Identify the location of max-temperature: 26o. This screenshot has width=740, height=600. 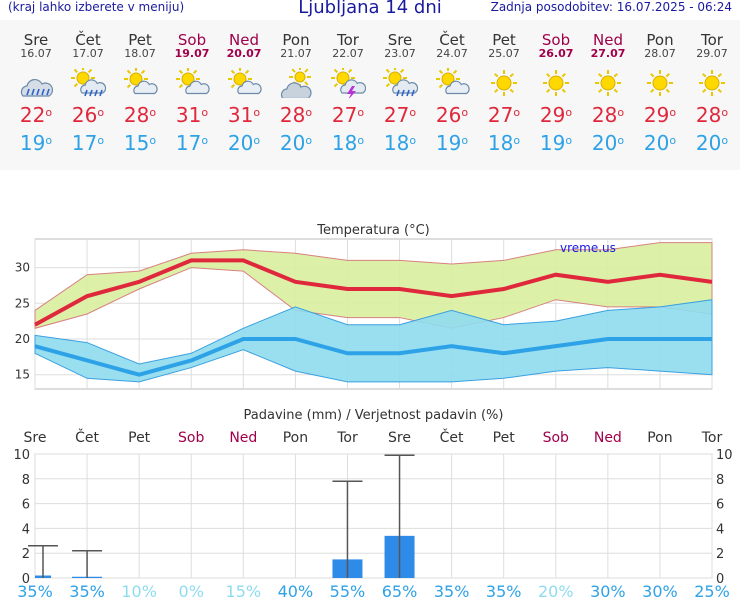
(88, 115).